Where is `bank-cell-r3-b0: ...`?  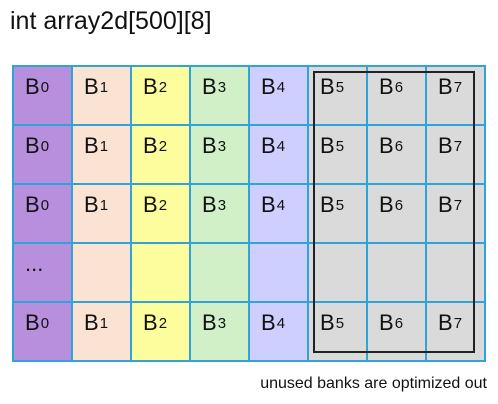 bank-cell-r3-b0: ... is located at coordinates (43, 273).